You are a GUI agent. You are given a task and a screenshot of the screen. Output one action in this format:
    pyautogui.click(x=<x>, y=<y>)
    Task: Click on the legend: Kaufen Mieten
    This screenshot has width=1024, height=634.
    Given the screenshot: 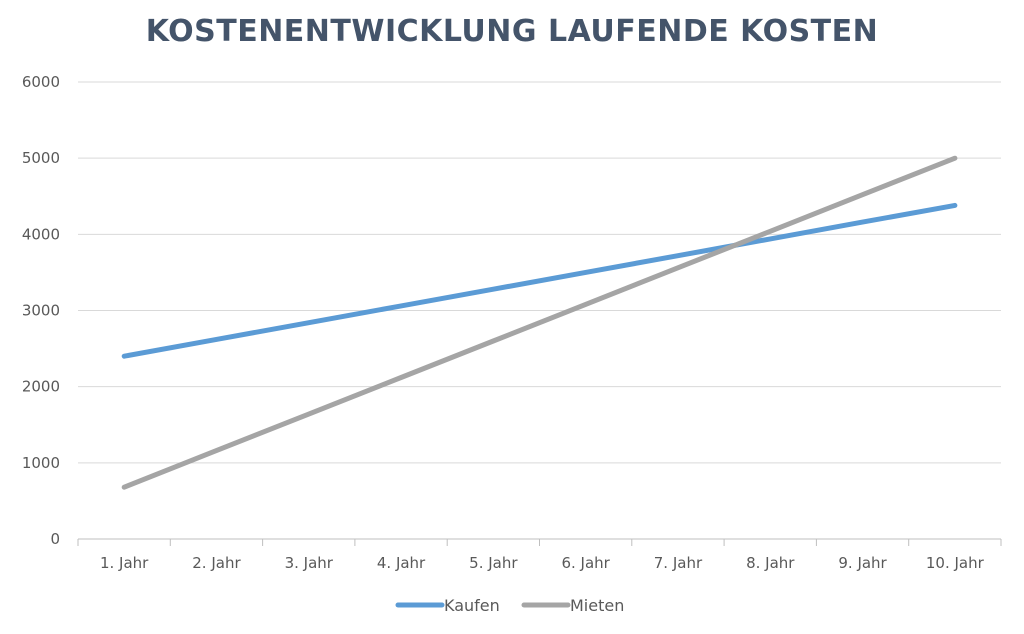 What is the action you would take?
    pyautogui.click(x=509, y=605)
    